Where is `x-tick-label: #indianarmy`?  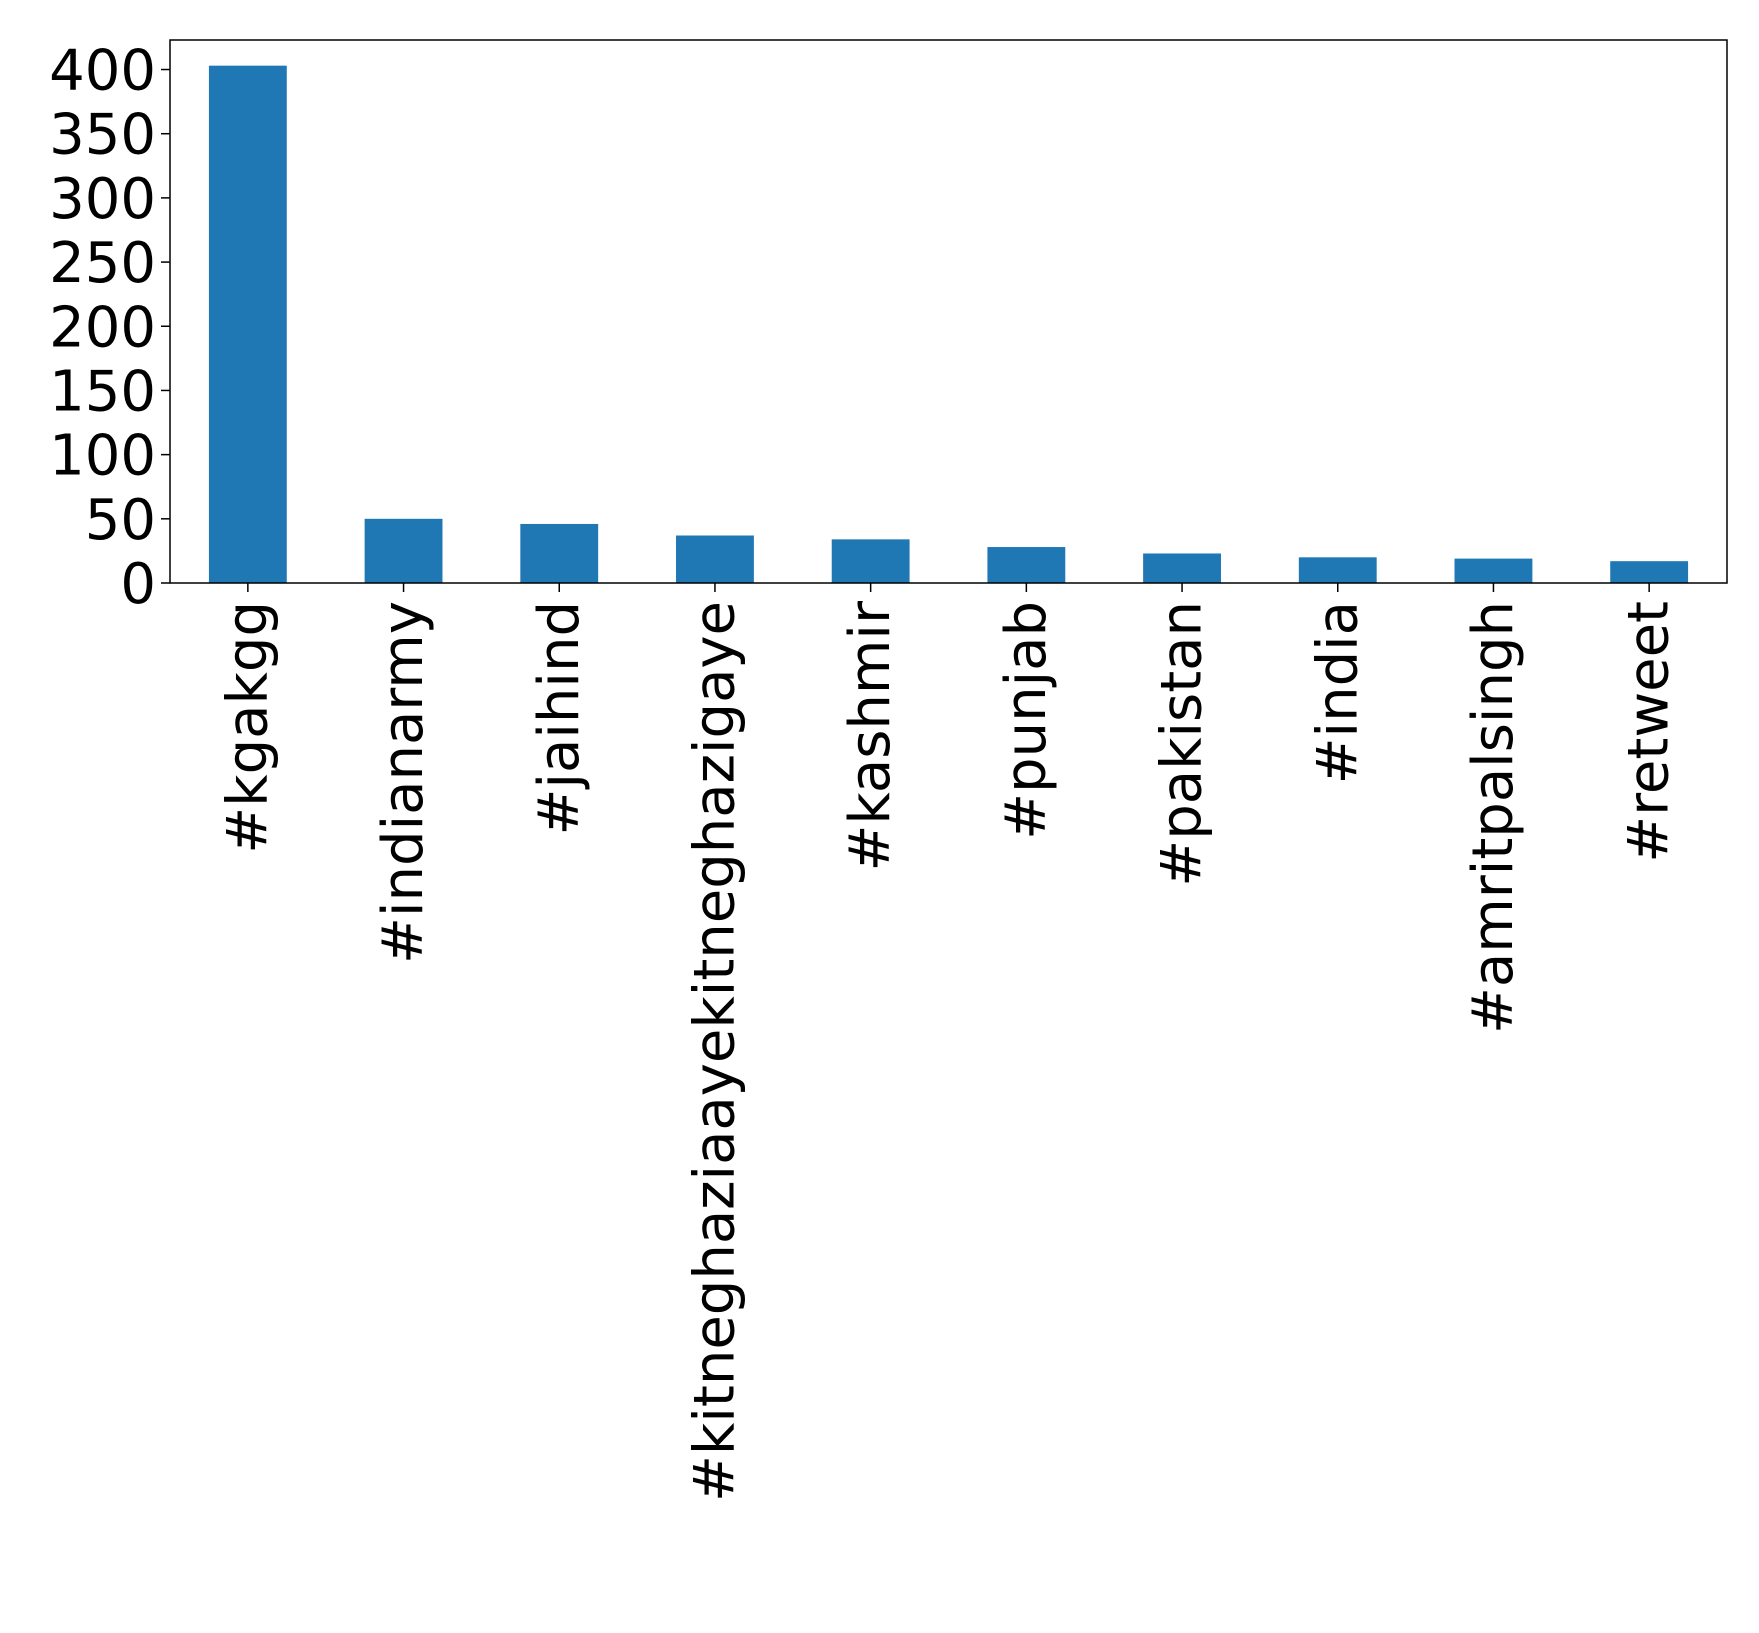 x-tick-label: #indianarmy is located at coordinates (403, 782).